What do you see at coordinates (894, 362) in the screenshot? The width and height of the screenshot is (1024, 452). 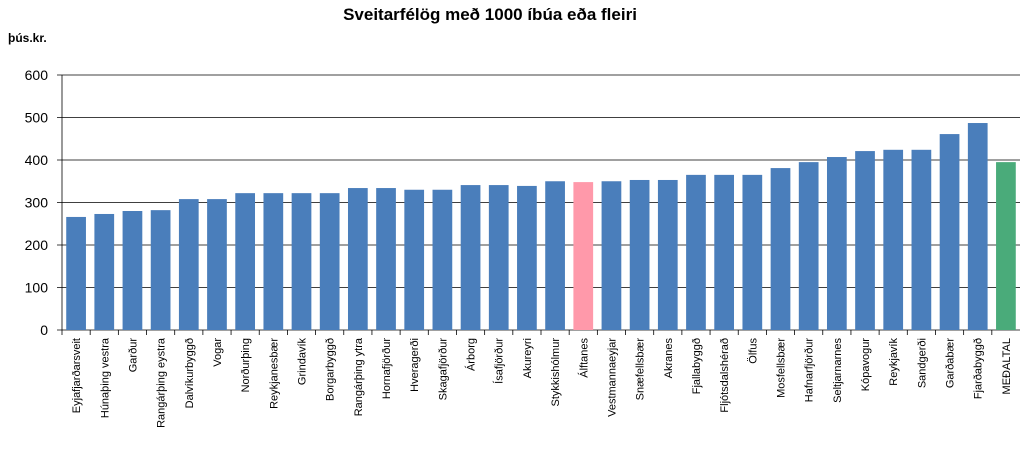 I see `x-tick-label: Reykjavík` at bounding box center [894, 362].